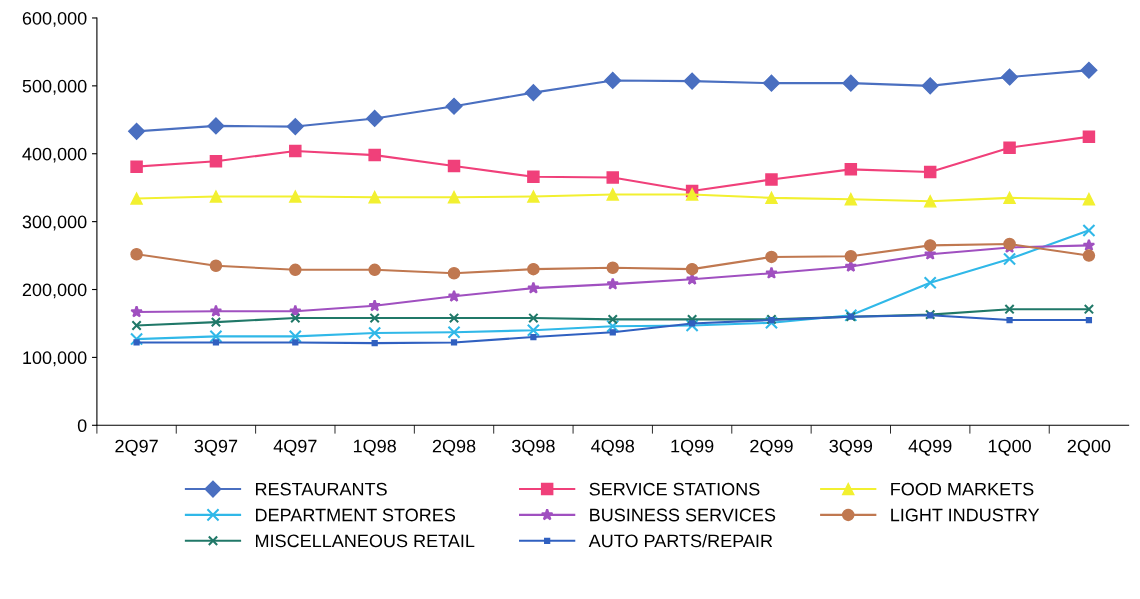  I want to click on x-tick-label: 2Q99, so click(771, 447).